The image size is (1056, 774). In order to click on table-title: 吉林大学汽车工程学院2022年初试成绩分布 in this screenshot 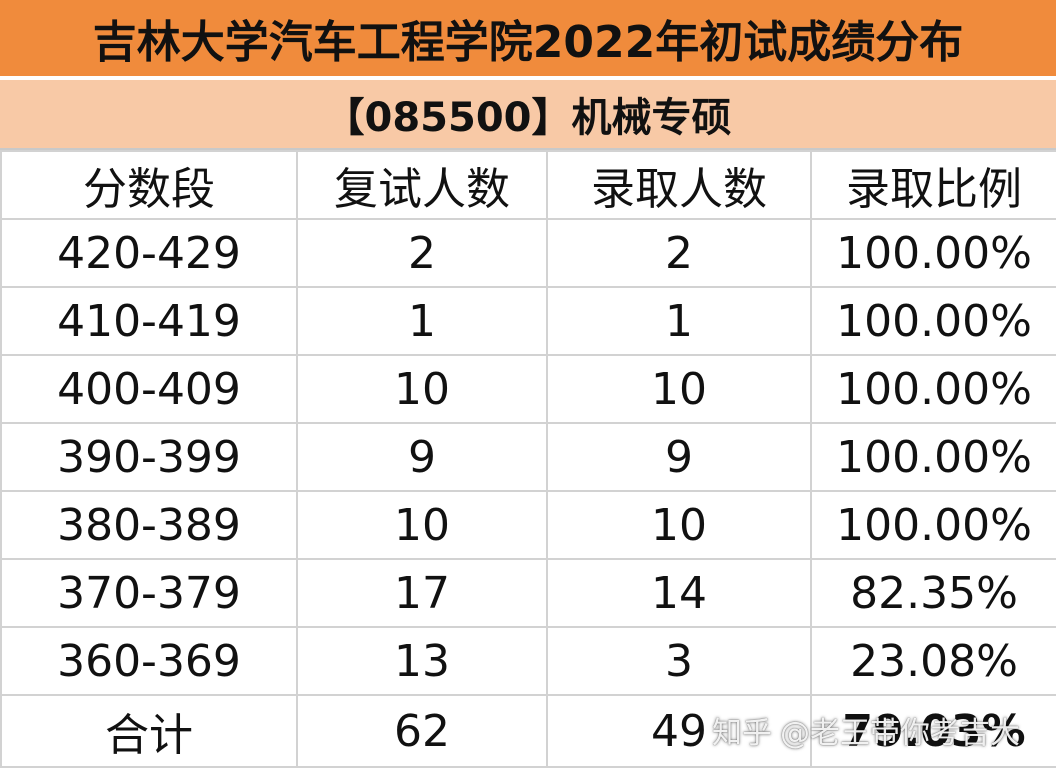, I will do `click(528, 39)`.